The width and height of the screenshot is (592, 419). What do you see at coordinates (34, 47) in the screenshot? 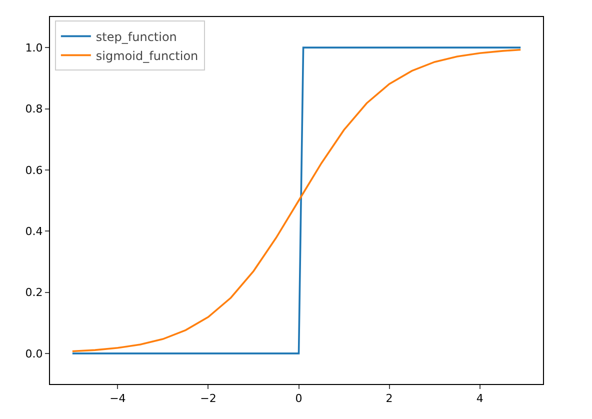
I see `y-tick-label: 1.0` at bounding box center [34, 47].